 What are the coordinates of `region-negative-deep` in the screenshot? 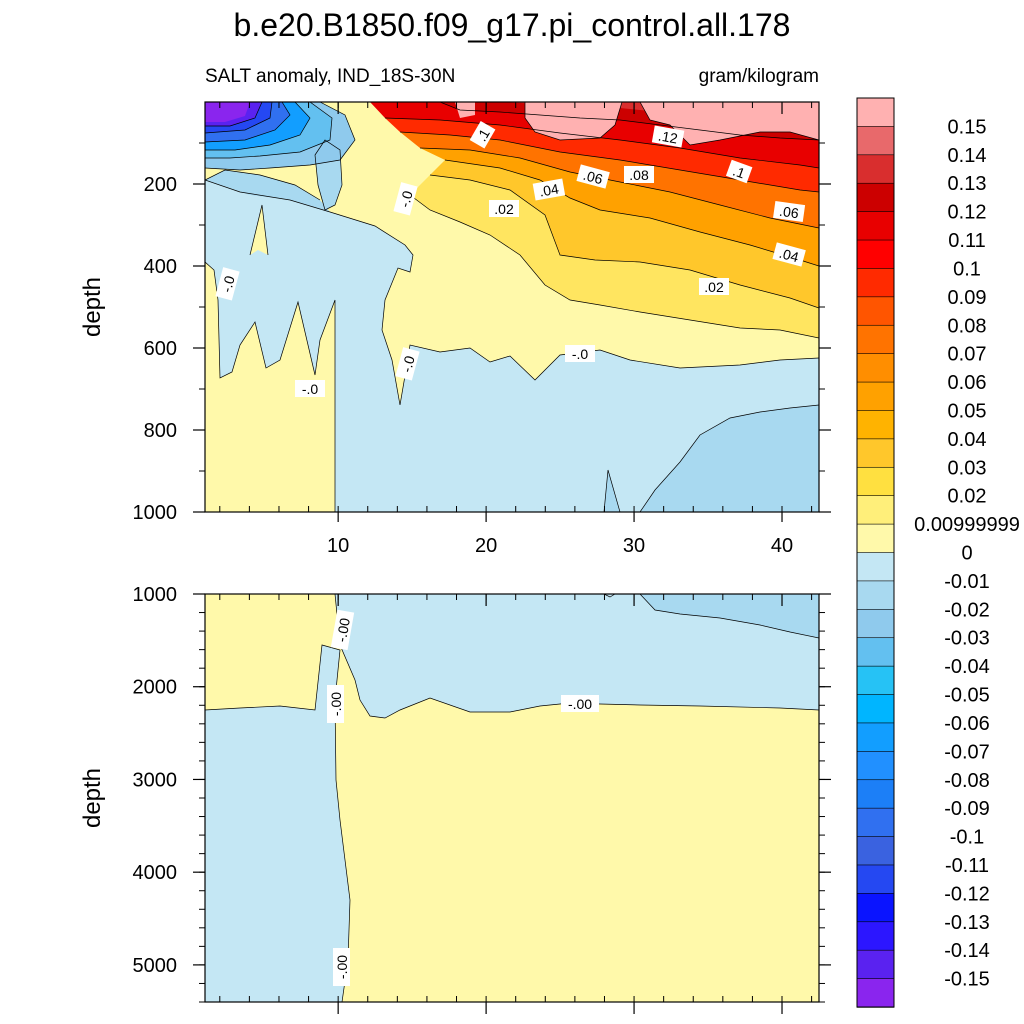 It's located at (729, 458).